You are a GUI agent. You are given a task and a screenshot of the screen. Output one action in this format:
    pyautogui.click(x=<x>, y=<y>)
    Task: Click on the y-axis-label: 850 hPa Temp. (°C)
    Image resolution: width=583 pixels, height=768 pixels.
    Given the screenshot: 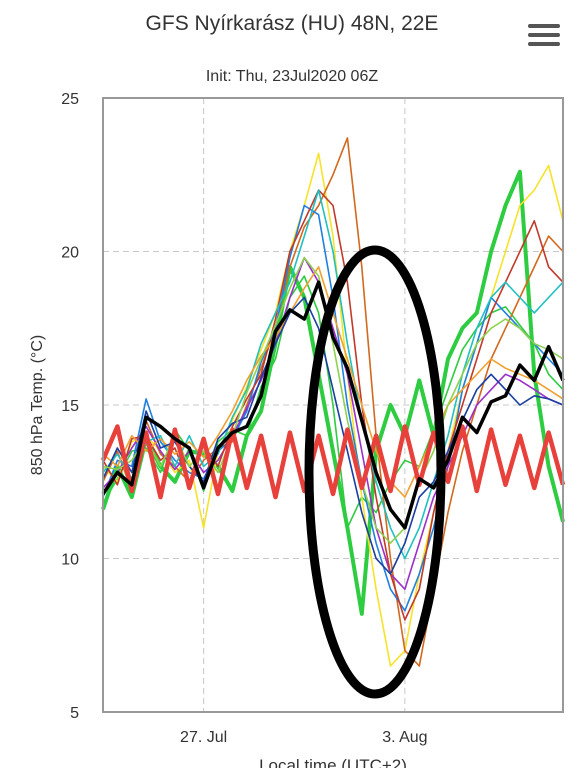 What is the action you would take?
    pyautogui.click(x=37, y=405)
    